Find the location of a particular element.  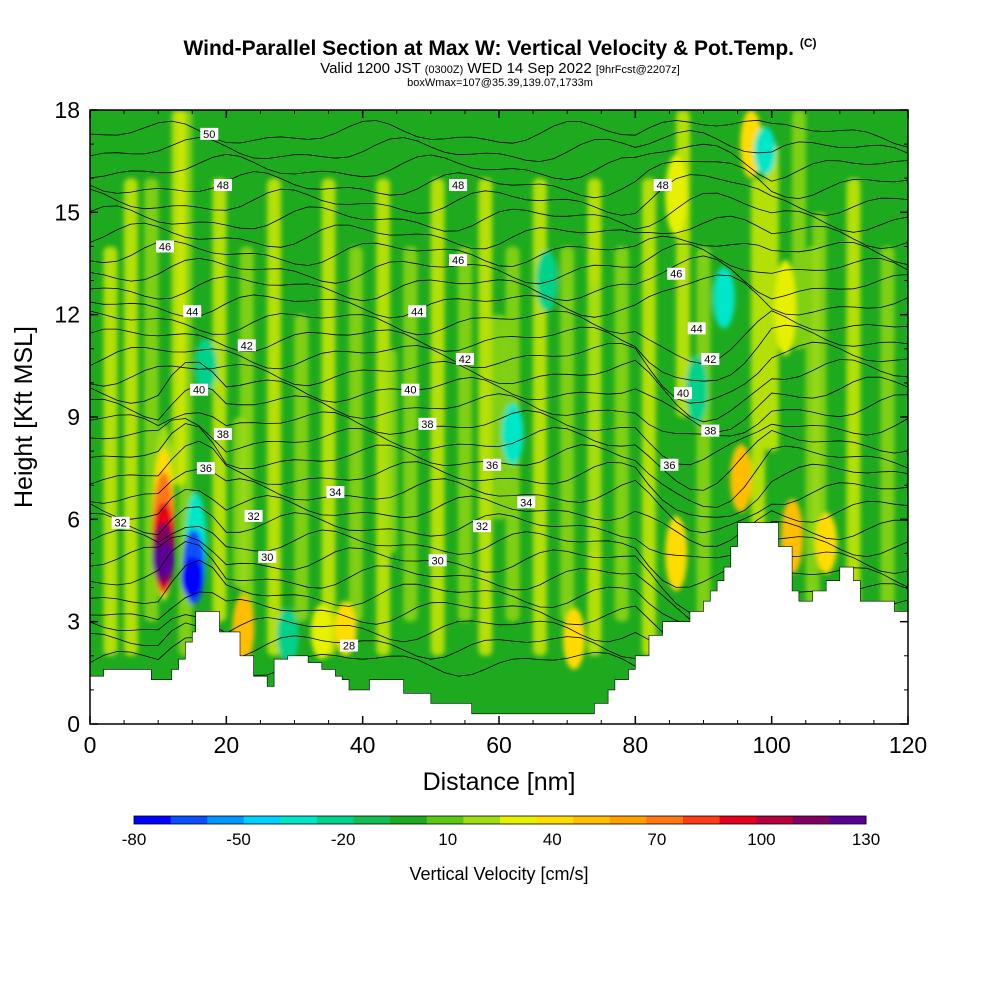

colorbar-tick-label: 130 is located at coordinates (866, 839).